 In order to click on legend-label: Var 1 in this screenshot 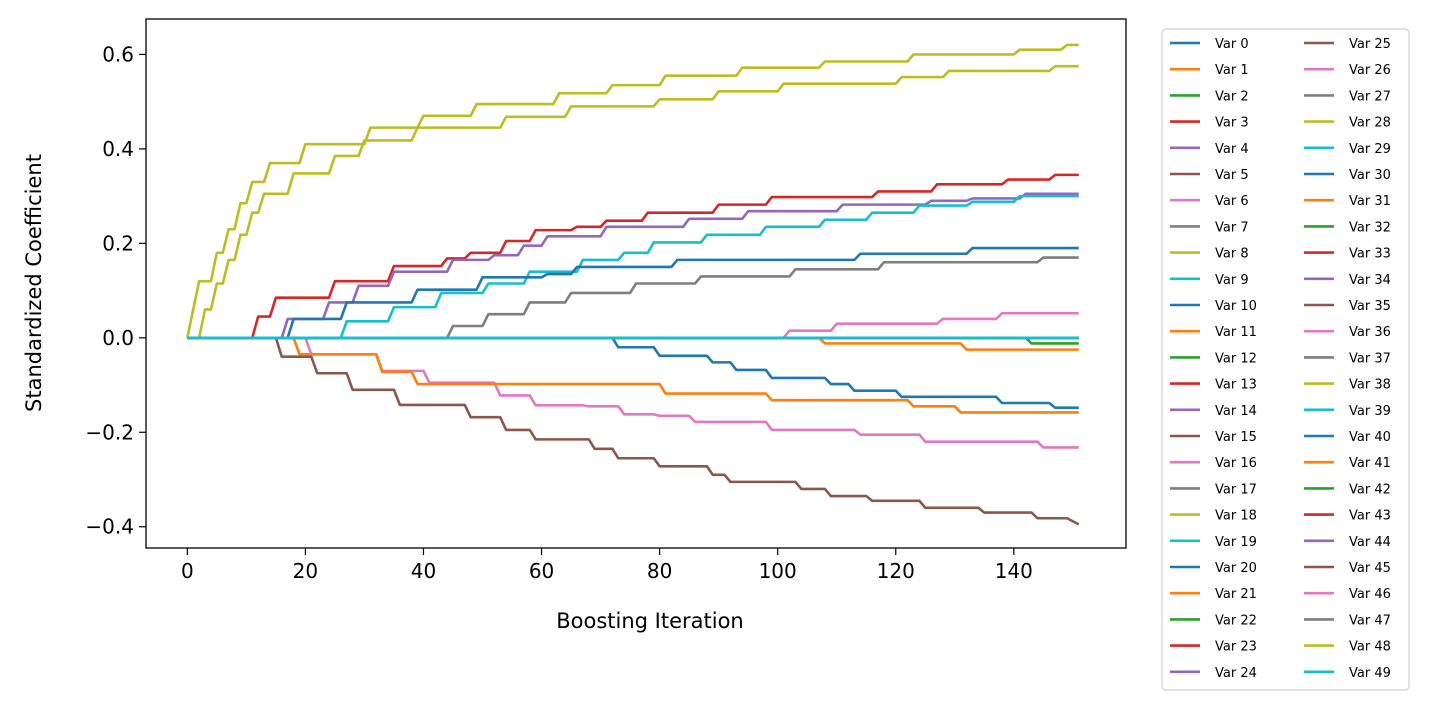, I will do `click(1232, 70)`.